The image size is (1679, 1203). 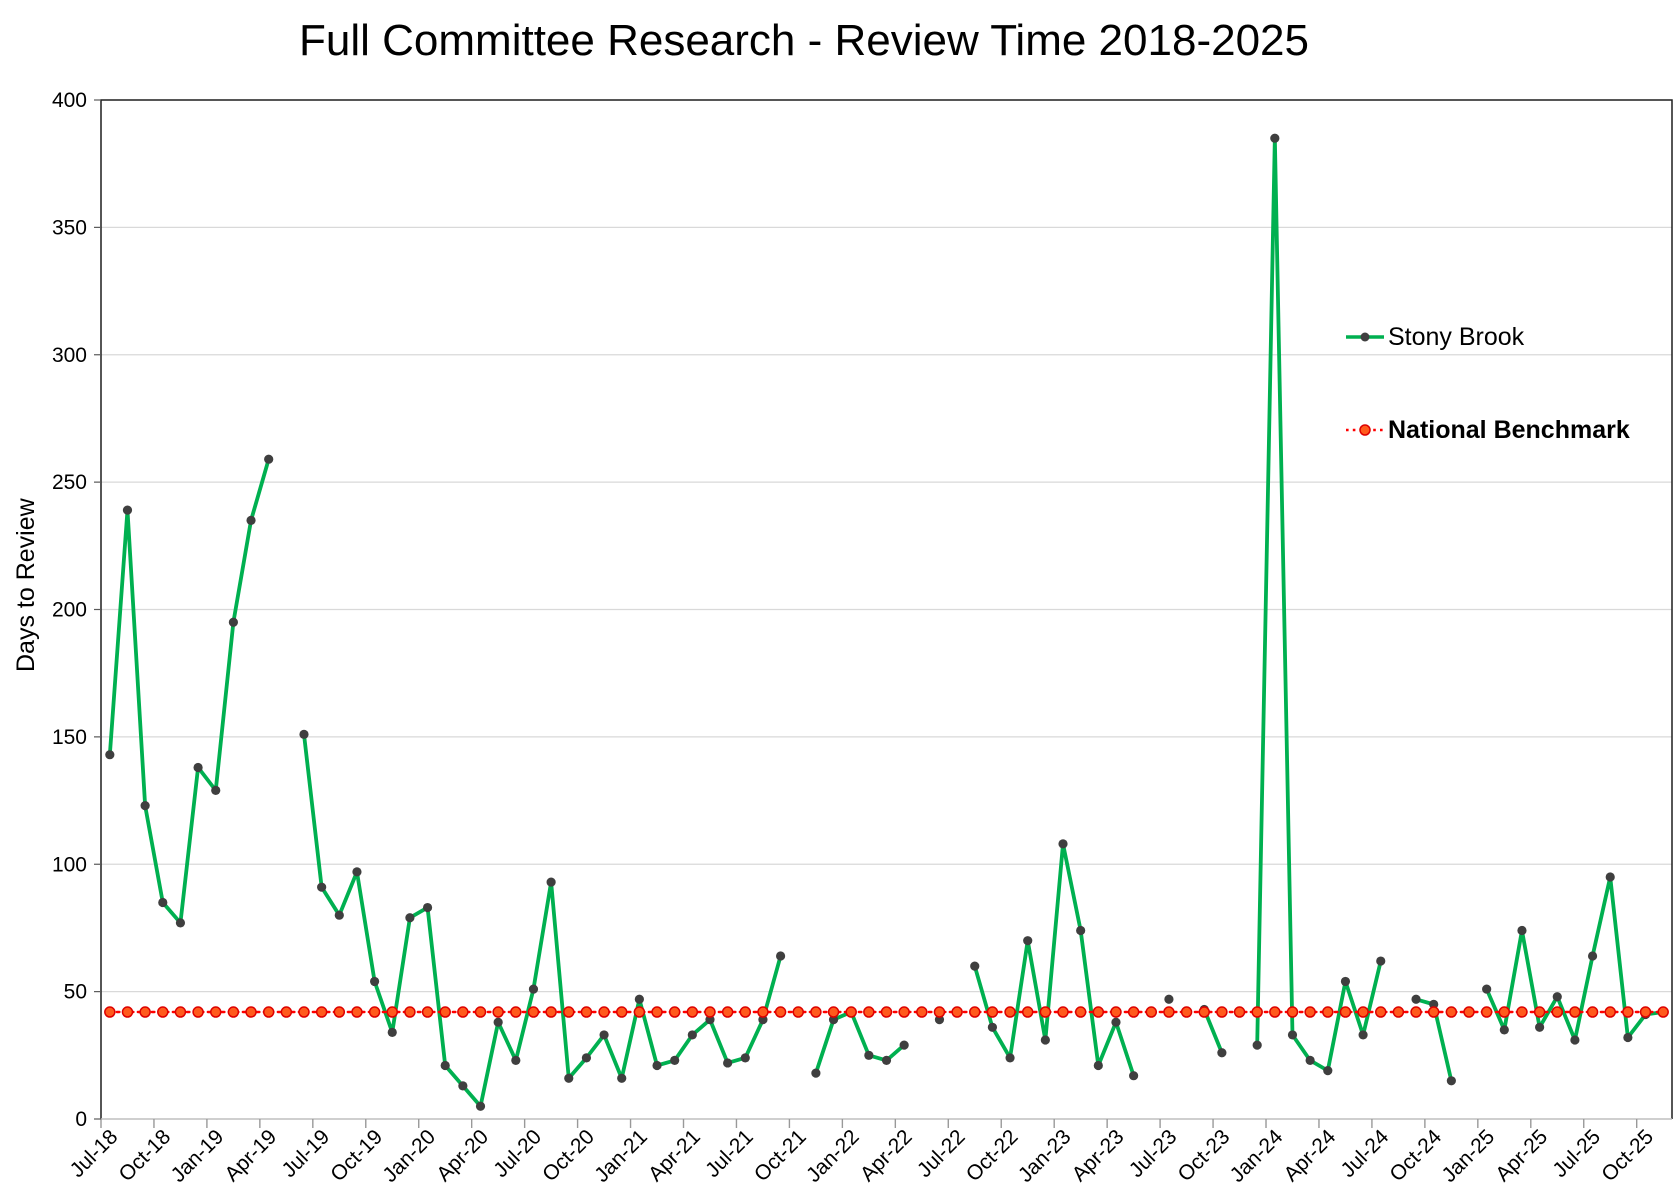 I want to click on legend-label-national-benchmark: National Benchmark, so click(x=1509, y=429).